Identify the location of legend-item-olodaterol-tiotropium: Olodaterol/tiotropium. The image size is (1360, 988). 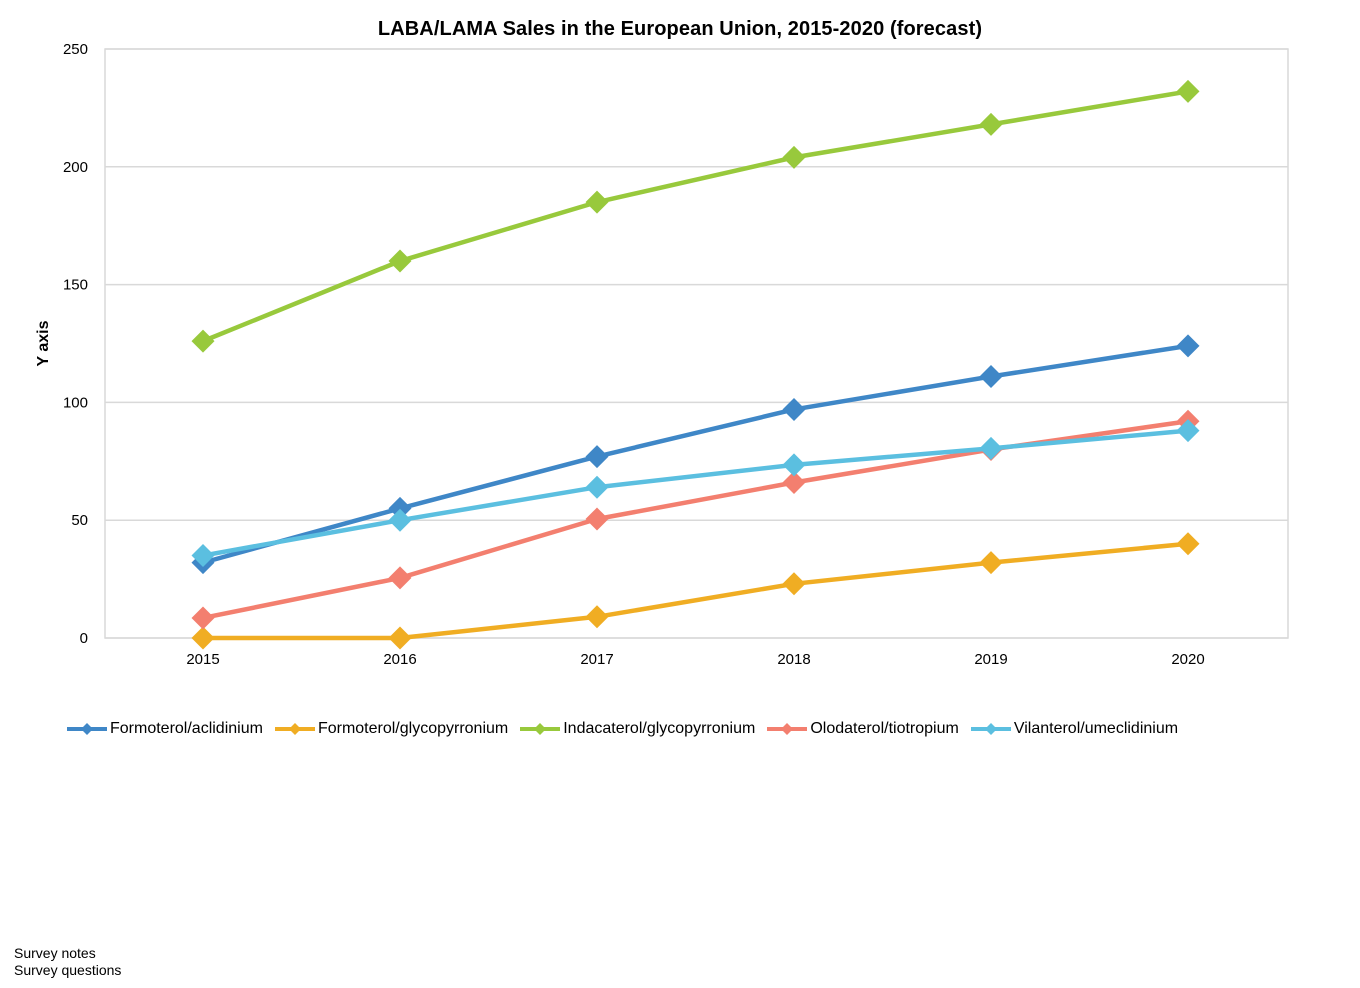
(862, 729).